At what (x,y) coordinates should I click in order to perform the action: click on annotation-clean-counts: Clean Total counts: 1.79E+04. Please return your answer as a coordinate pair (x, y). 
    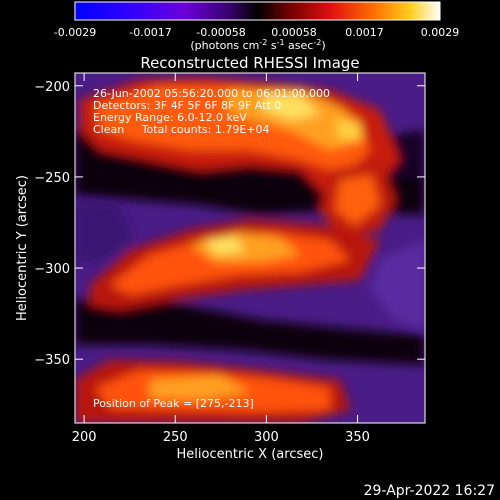
    Looking at the image, I should click on (181, 129).